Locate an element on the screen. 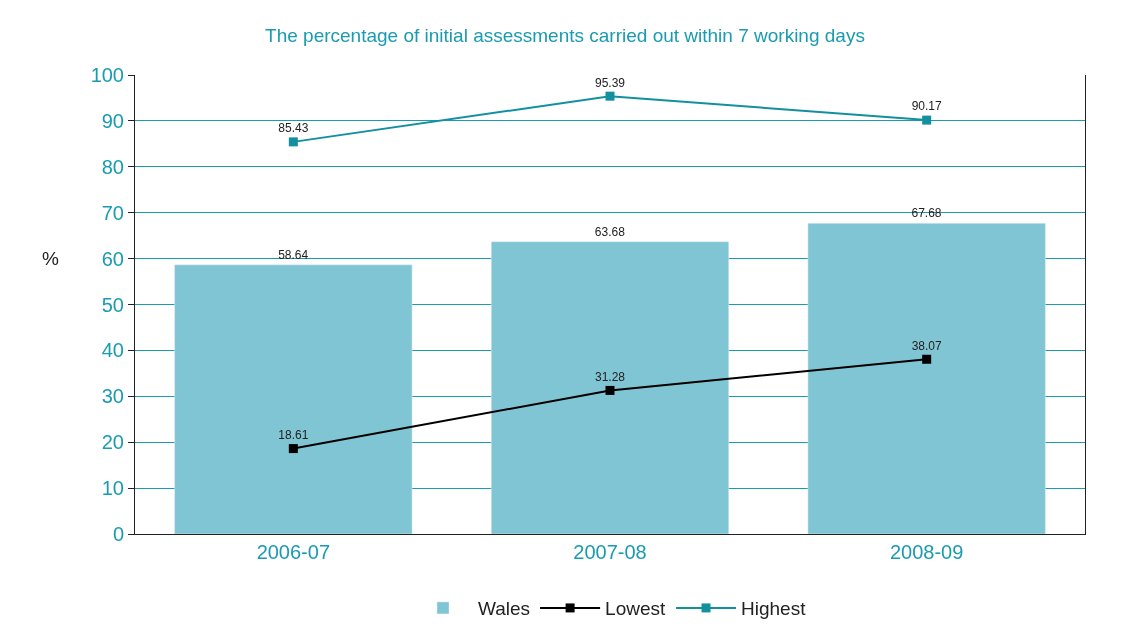 The height and width of the screenshot is (639, 1130). x-tick-label: 2007-08 is located at coordinates (610, 552).